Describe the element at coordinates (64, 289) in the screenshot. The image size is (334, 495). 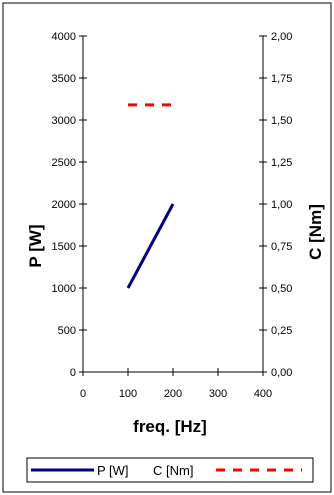
I see `y-left-tick-label: 1000` at that location.